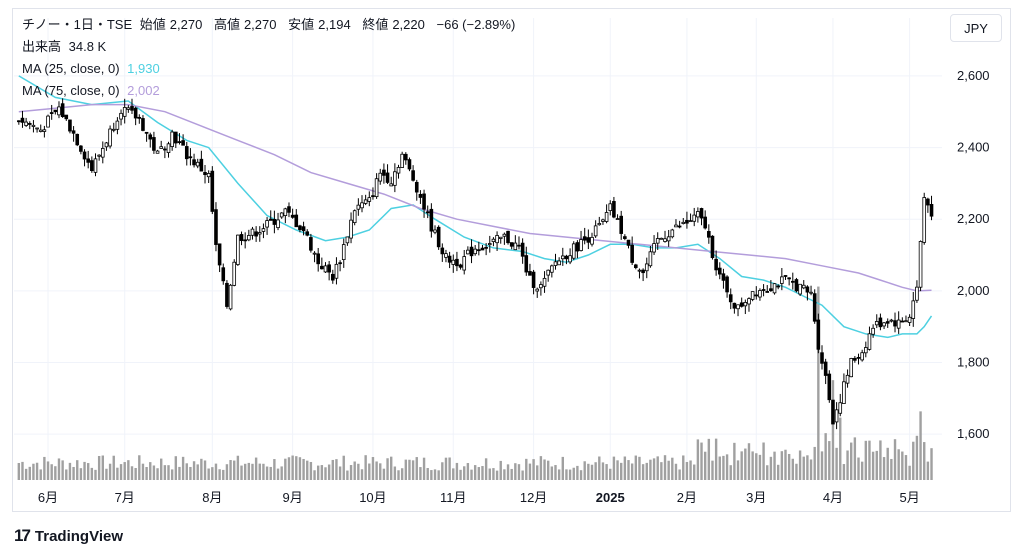 This screenshot has height=558, width=1024. Describe the element at coordinates (77, 24) in the screenshot. I see `symbol-title: チノー・1日・TSE` at that location.